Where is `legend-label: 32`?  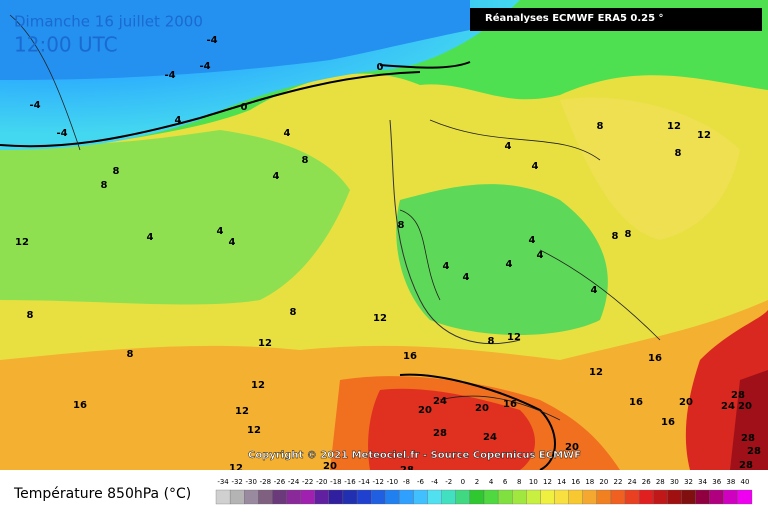 legend-label: 32 is located at coordinates (688, 482).